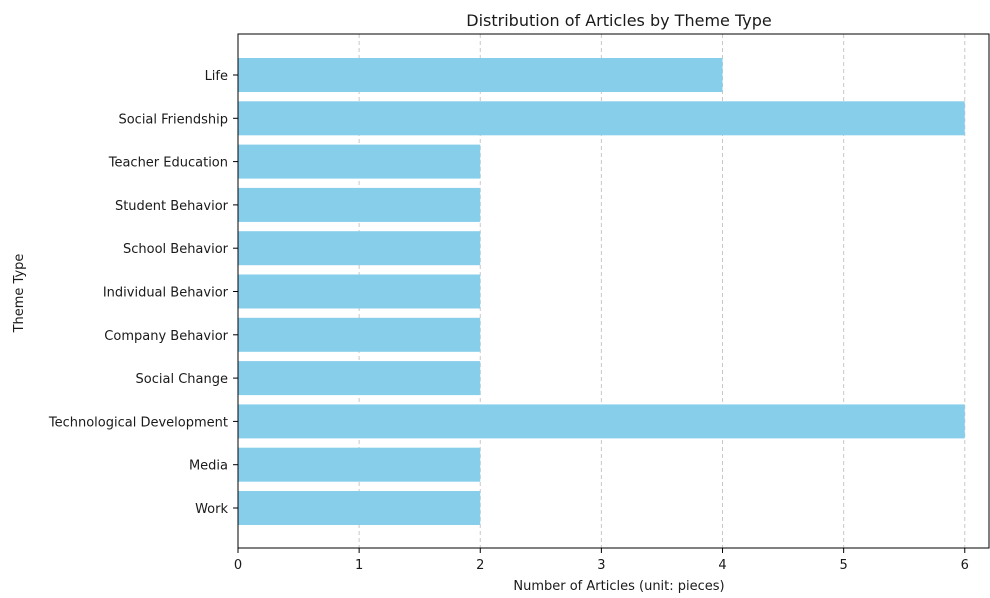 The height and width of the screenshot is (598, 990). Describe the element at coordinates (172, 206) in the screenshot. I see `y-tick-label: Student Behavior` at that location.